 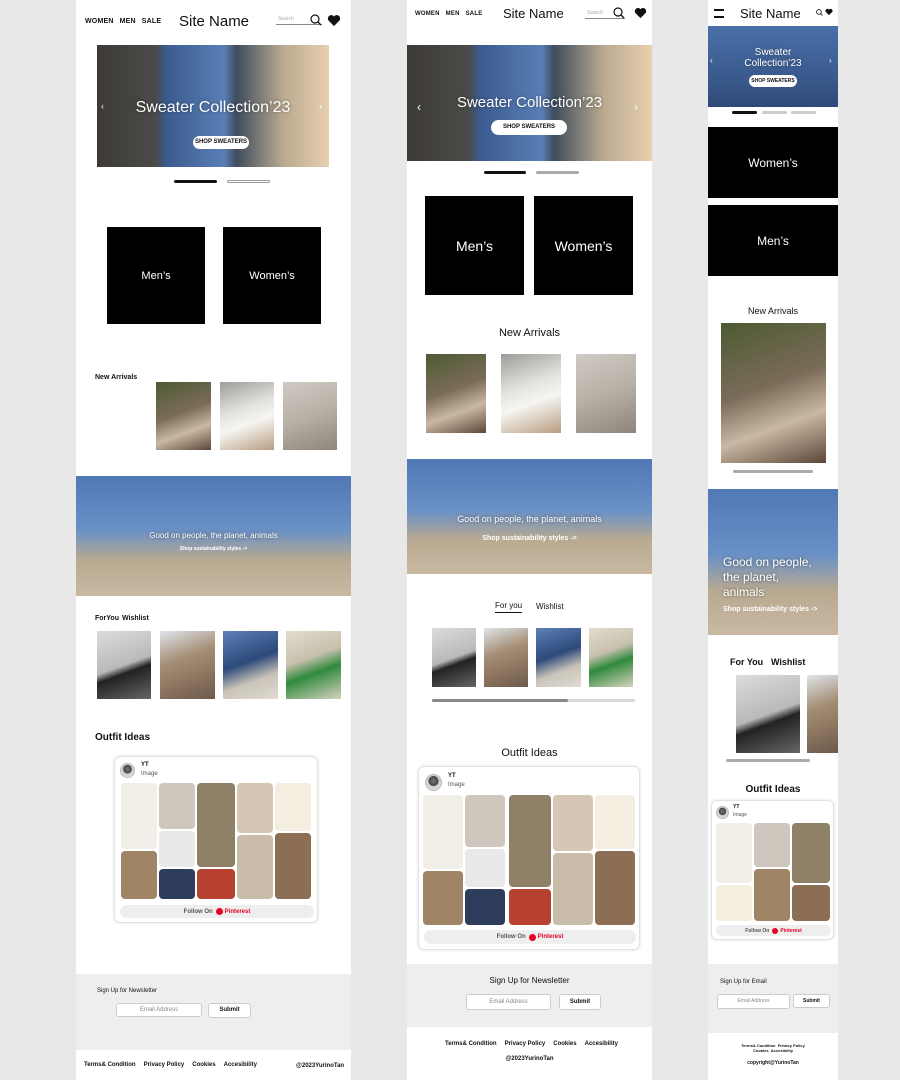 I want to click on hero-banner: Sweater Collection’23 SHOP SWEATERS ‹ ›, so click(x=529, y=103).